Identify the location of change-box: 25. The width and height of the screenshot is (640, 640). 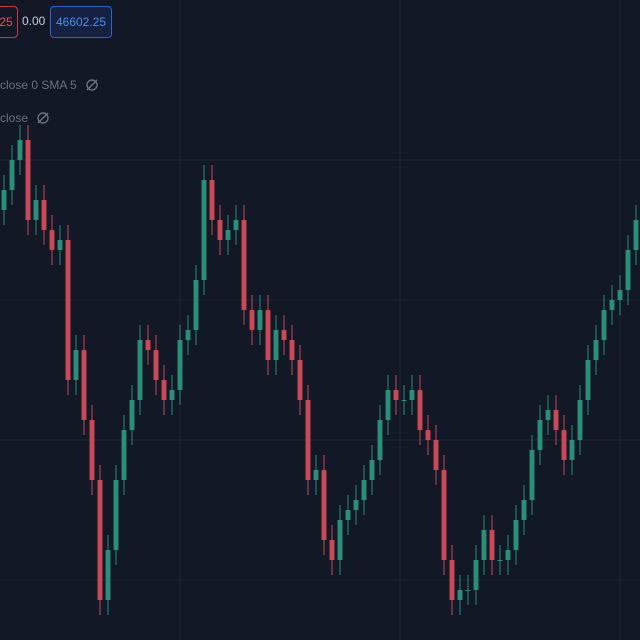
(9, 22).